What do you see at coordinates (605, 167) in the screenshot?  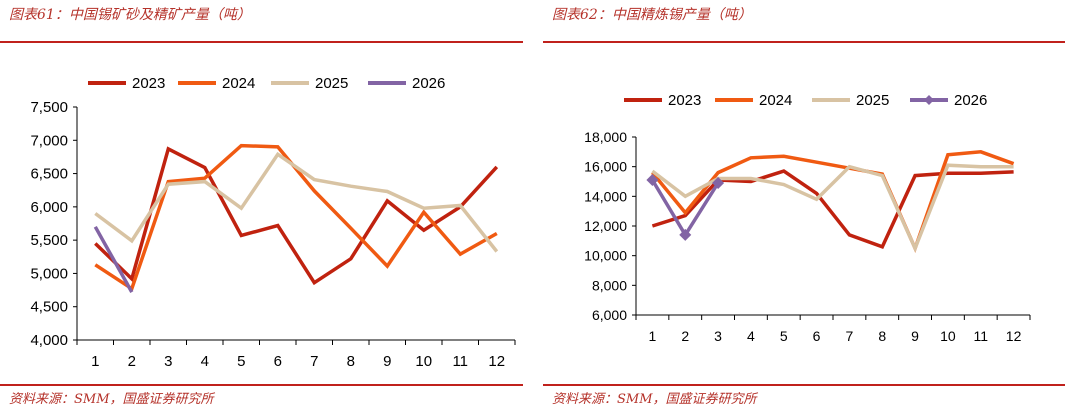 I see `y-tick-label: 16,000` at bounding box center [605, 167].